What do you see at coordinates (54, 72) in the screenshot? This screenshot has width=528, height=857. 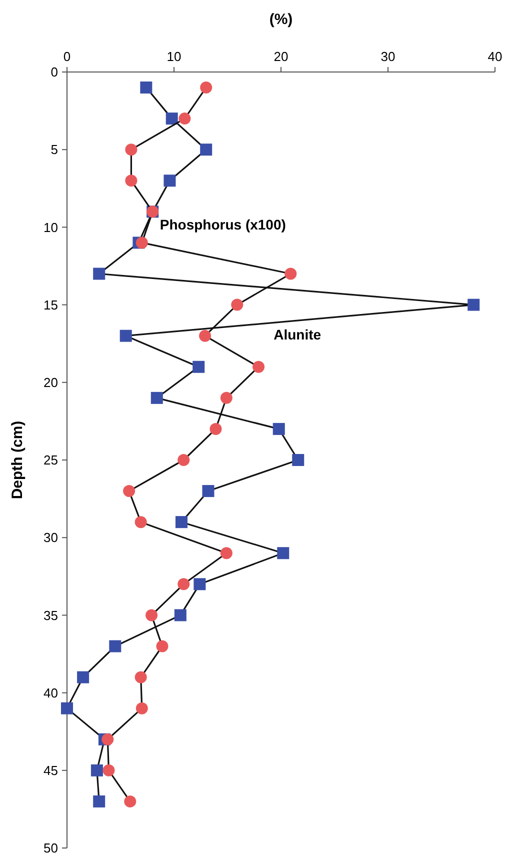 I see `y-tick-label: 0` at bounding box center [54, 72].